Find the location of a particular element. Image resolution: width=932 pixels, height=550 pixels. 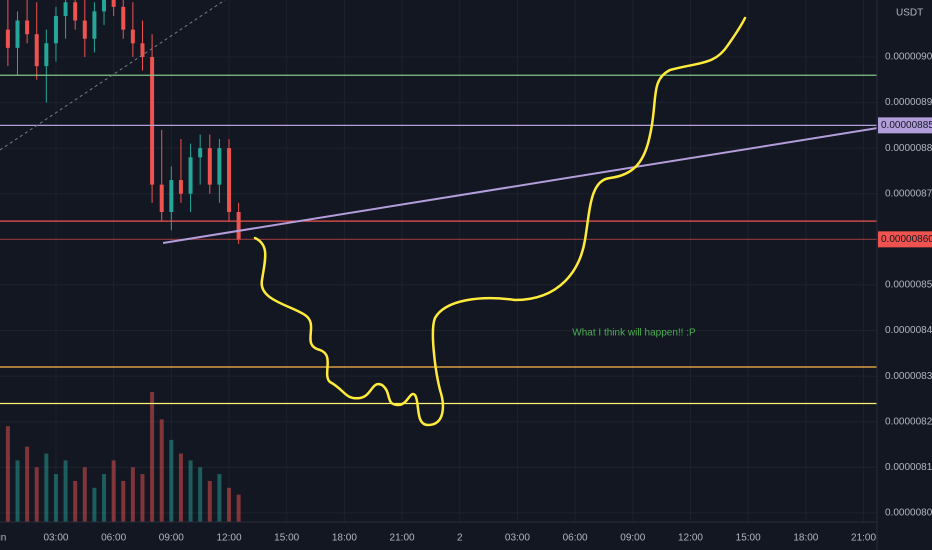

price-label: 0.00000885 is located at coordinates (906, 125).